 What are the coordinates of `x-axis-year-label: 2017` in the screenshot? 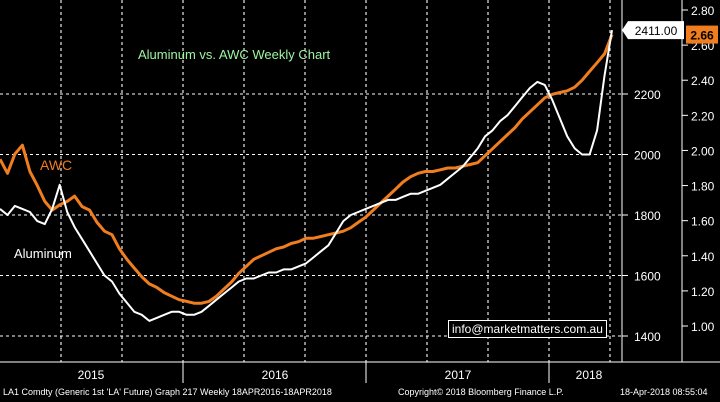 It's located at (458, 375).